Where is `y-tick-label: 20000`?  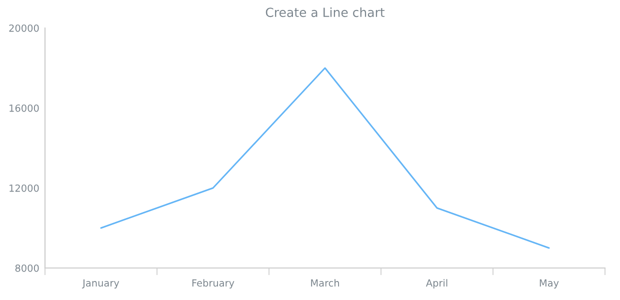
y-tick-label: 20000 is located at coordinates (24, 28).